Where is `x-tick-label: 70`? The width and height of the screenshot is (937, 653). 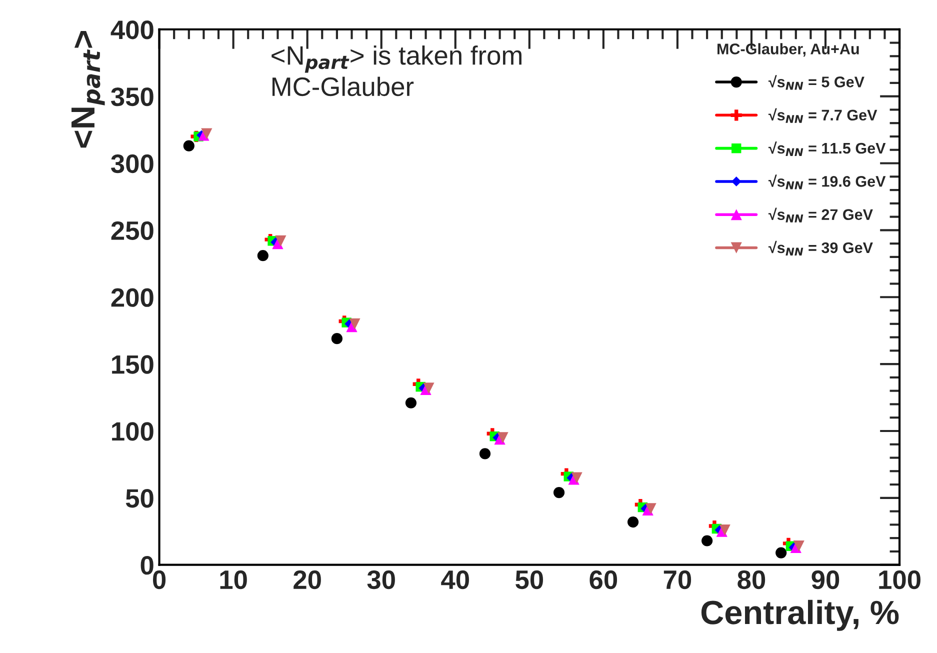
x-tick-label: 70 is located at coordinates (678, 580).